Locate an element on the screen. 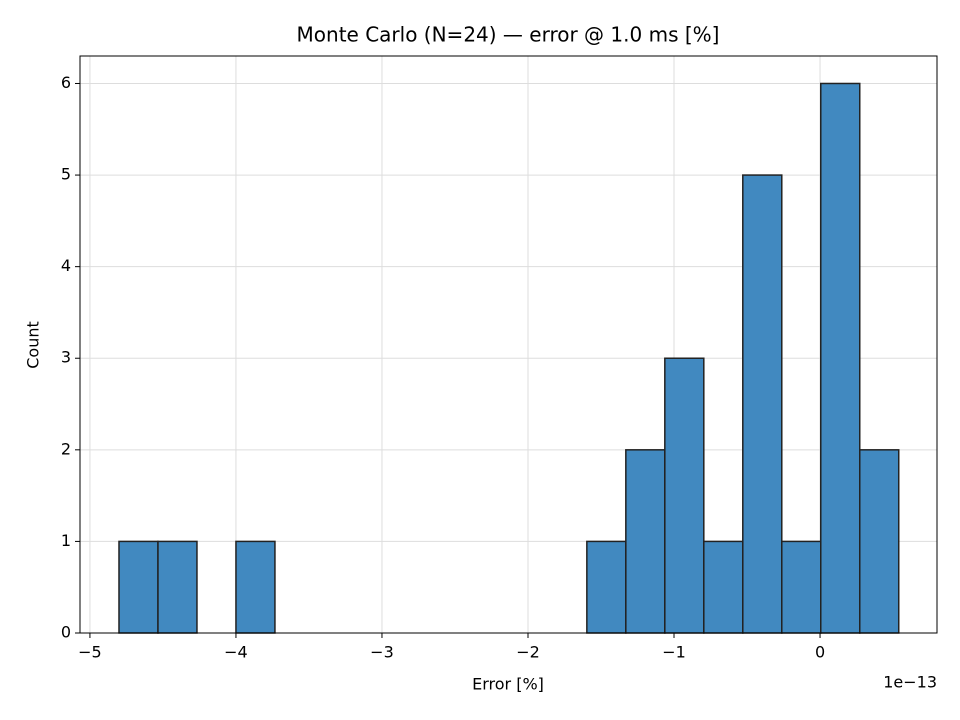 The image size is (960, 720). chart-title: Monte Carlo (N=24) — error @ 1.0 ms [%] is located at coordinates (508, 35).